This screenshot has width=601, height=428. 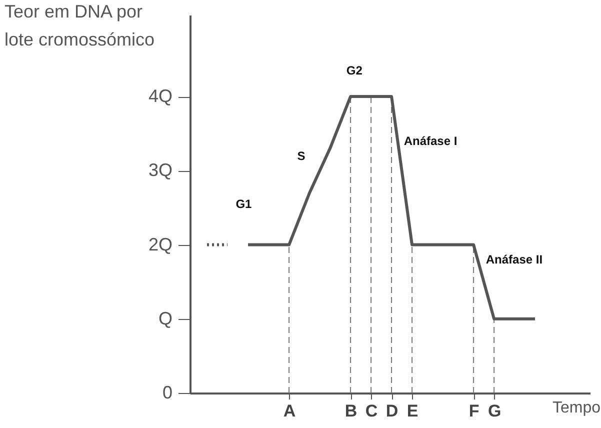 What do you see at coordinates (354, 71) in the screenshot?
I see `annotation: G2` at bounding box center [354, 71].